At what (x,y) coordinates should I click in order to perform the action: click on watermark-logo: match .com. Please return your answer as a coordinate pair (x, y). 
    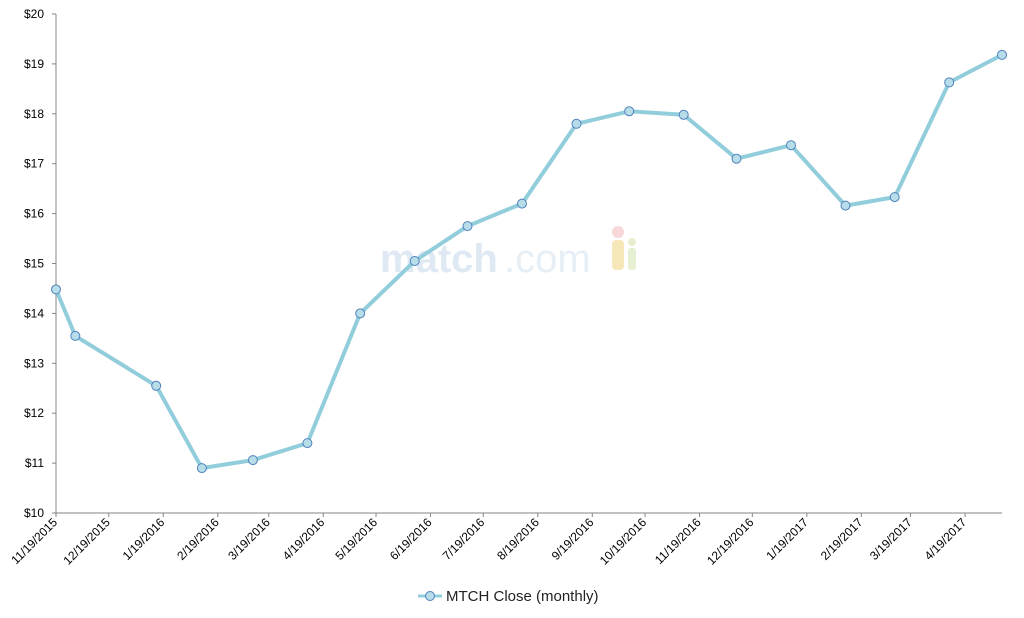
    Looking at the image, I should click on (508, 253).